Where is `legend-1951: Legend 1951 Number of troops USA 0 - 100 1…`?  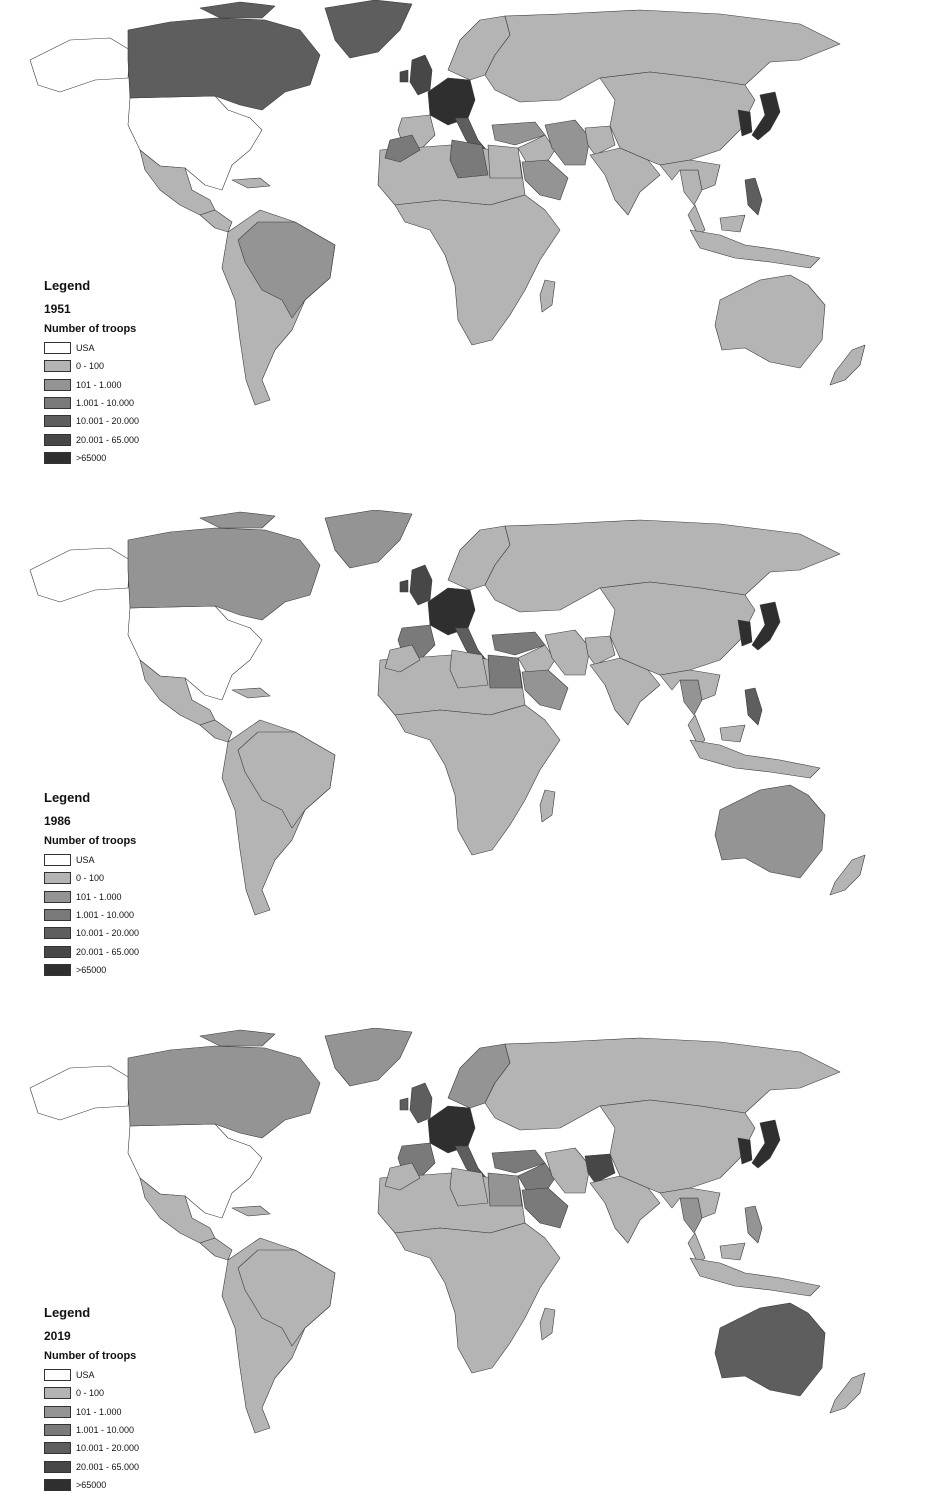
legend-1951: Legend 1951 Number of troops USA 0 - 100 1… is located at coordinates (91, 372).